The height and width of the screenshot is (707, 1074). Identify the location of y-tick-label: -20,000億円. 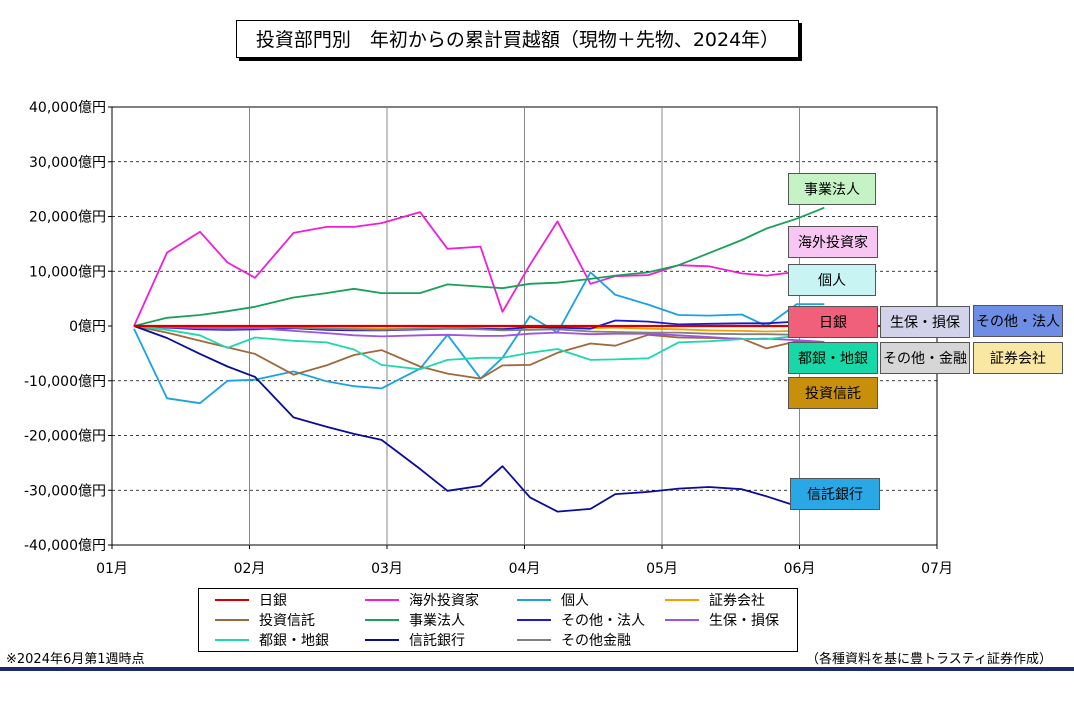
(65, 437).